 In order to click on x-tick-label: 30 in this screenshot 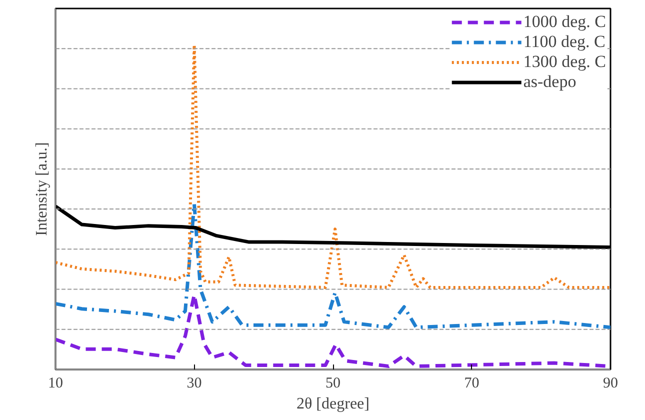, I will do `click(194, 384)`.